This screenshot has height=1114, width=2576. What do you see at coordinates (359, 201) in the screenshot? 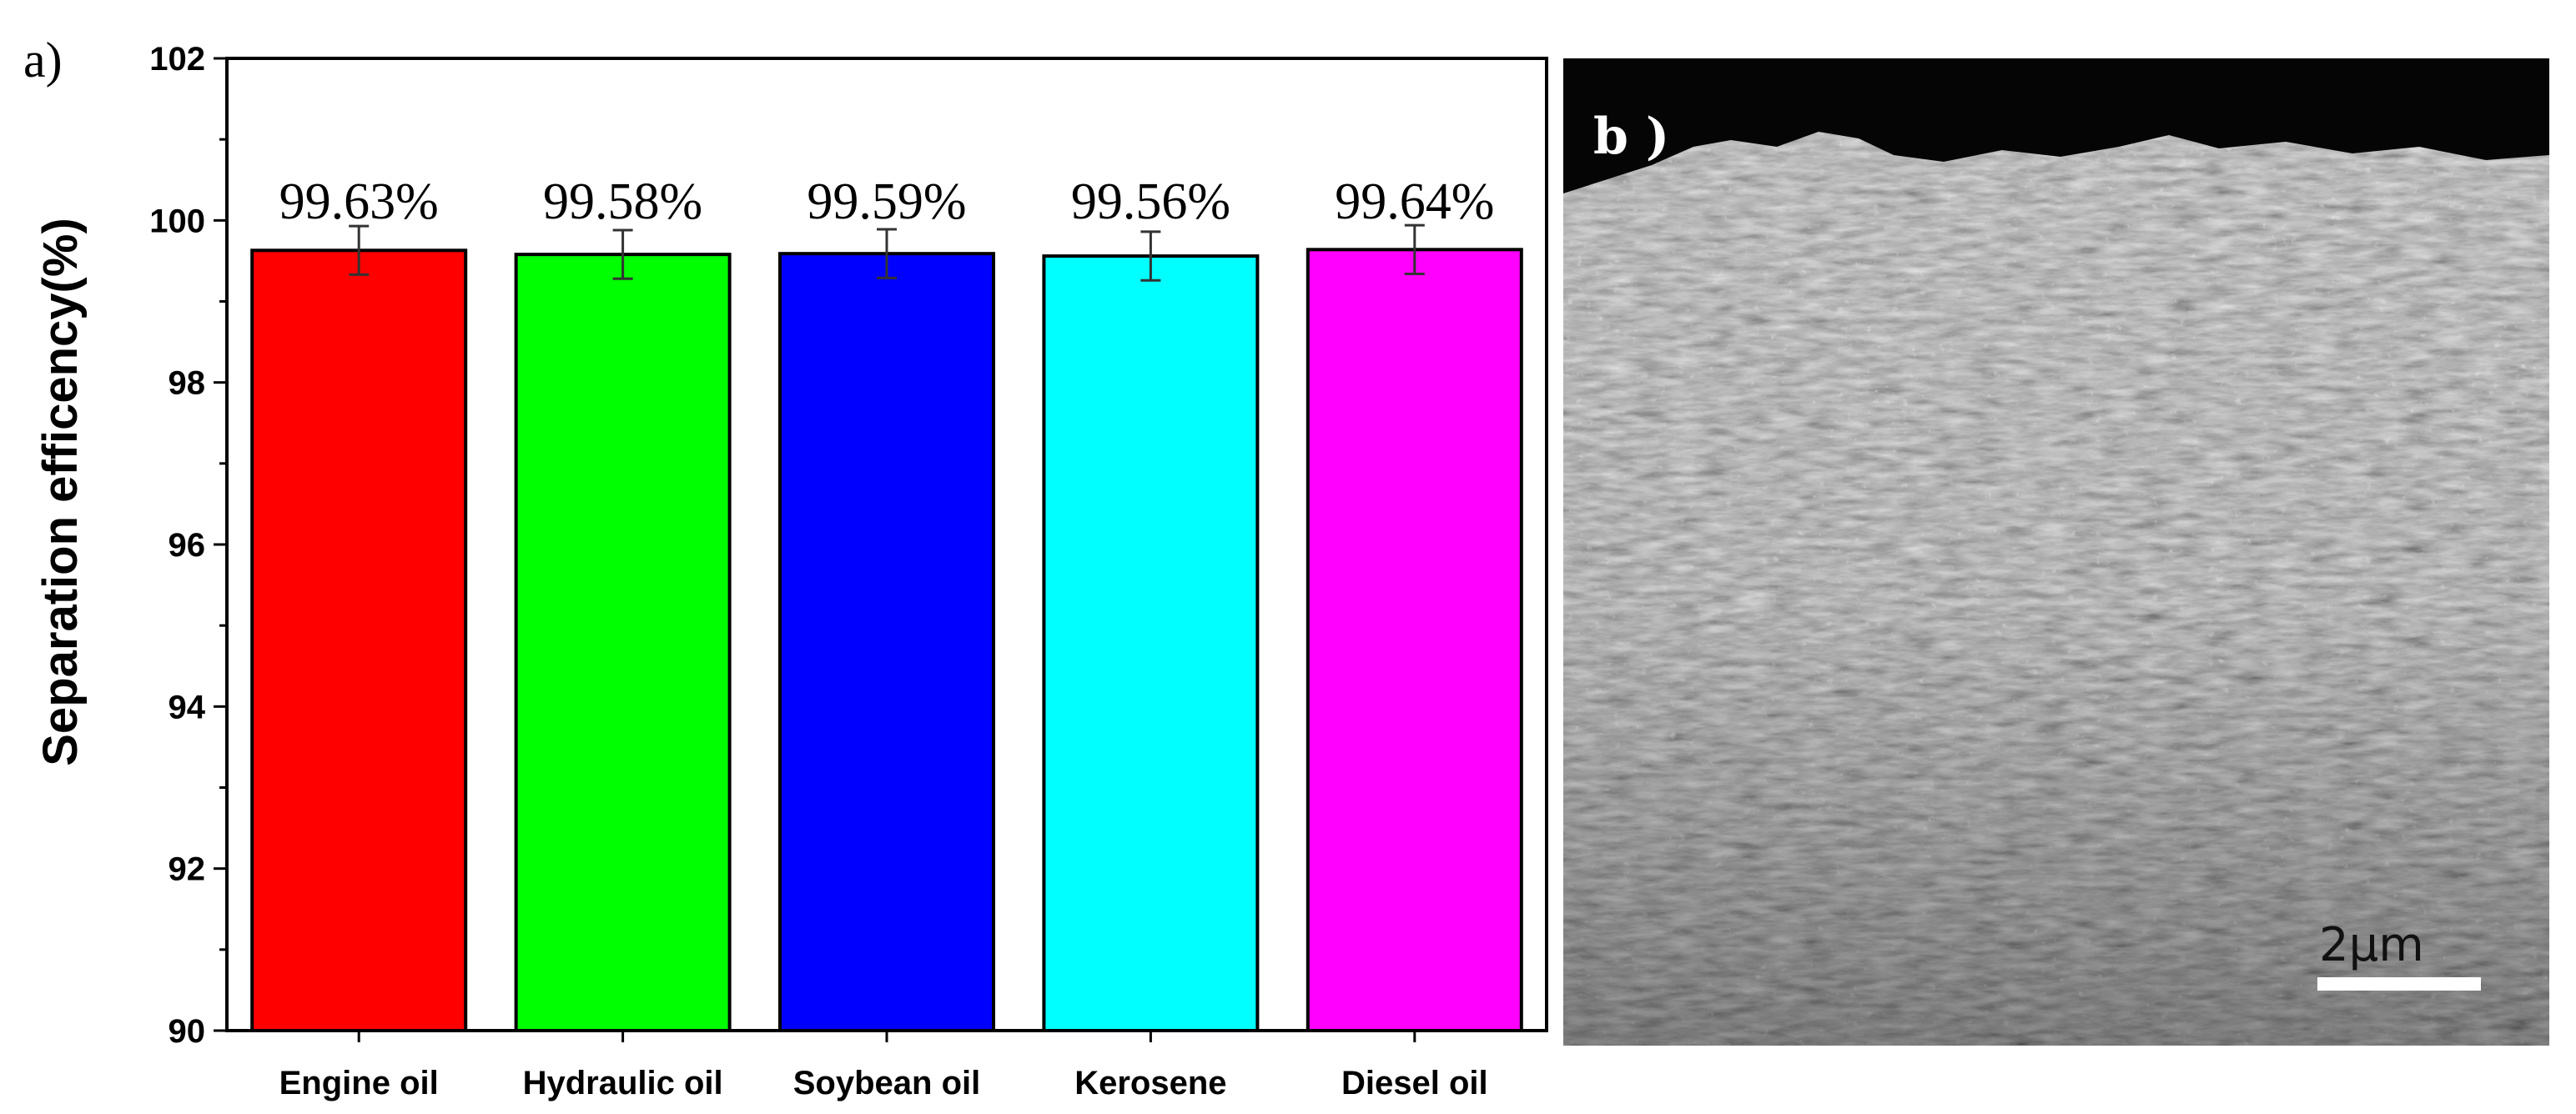
I see `data-label-0: 99.63%` at bounding box center [359, 201].